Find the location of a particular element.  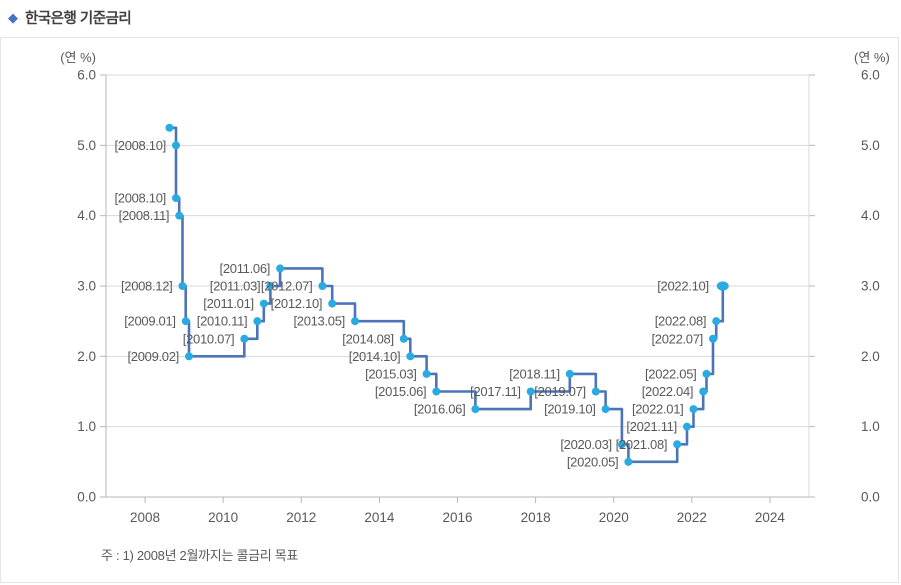

y-axis-label-left: 3.0 is located at coordinates (86, 286).